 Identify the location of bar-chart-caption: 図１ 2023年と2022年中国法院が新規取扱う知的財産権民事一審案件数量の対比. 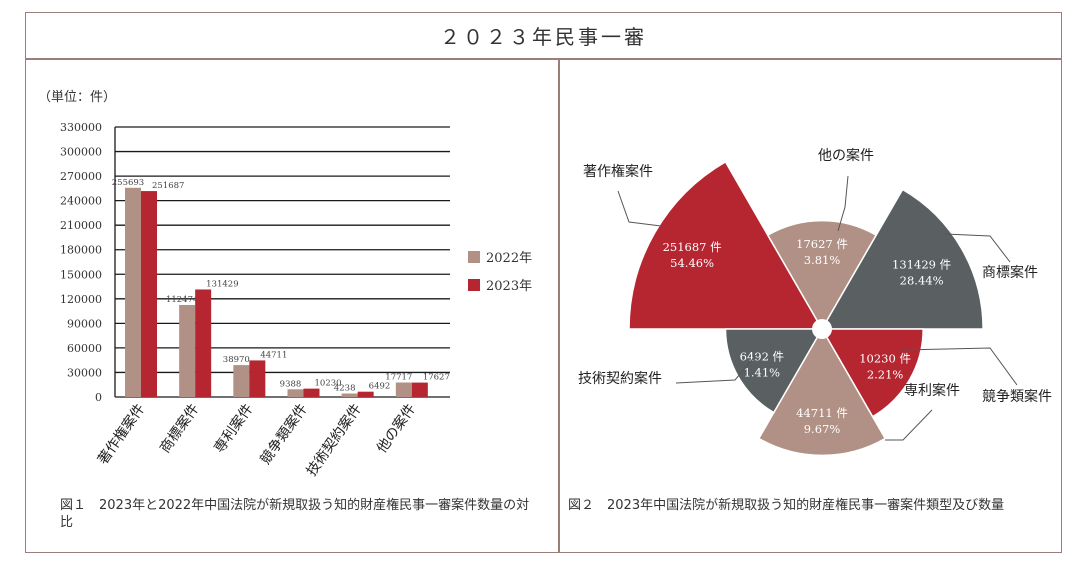
(295, 514).